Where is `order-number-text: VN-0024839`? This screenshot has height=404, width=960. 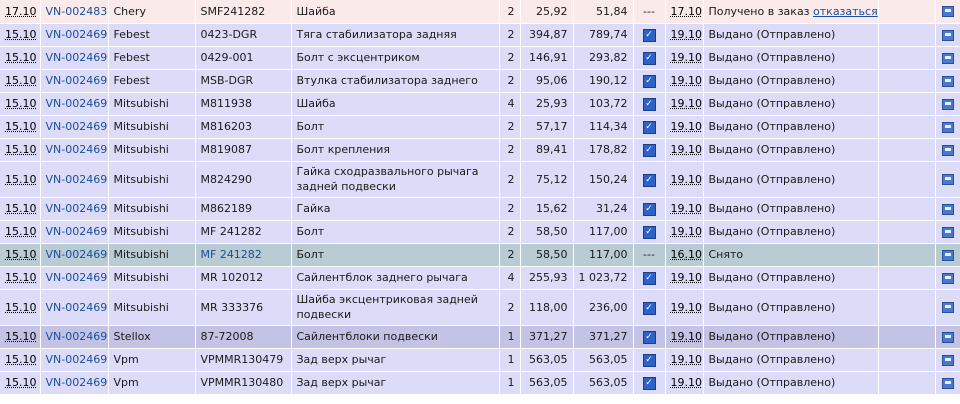
order-number-text: VN-0024839 is located at coordinates (76, 11).